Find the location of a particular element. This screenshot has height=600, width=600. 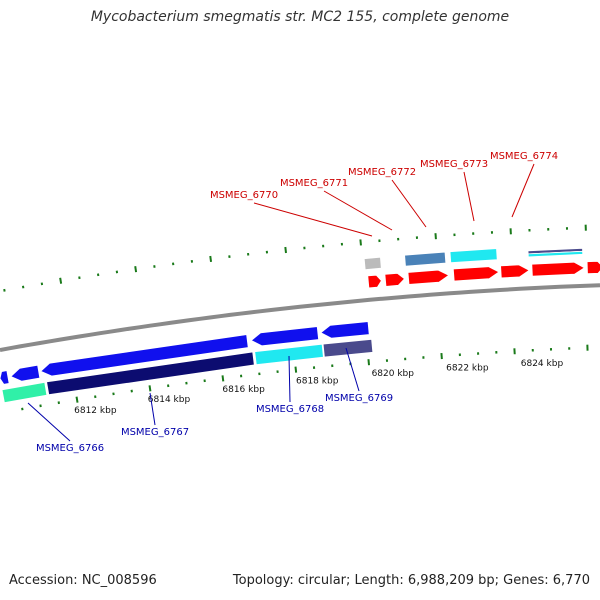

gene-label-msmeg-6772: MSMEG_6772 is located at coordinates (382, 172).